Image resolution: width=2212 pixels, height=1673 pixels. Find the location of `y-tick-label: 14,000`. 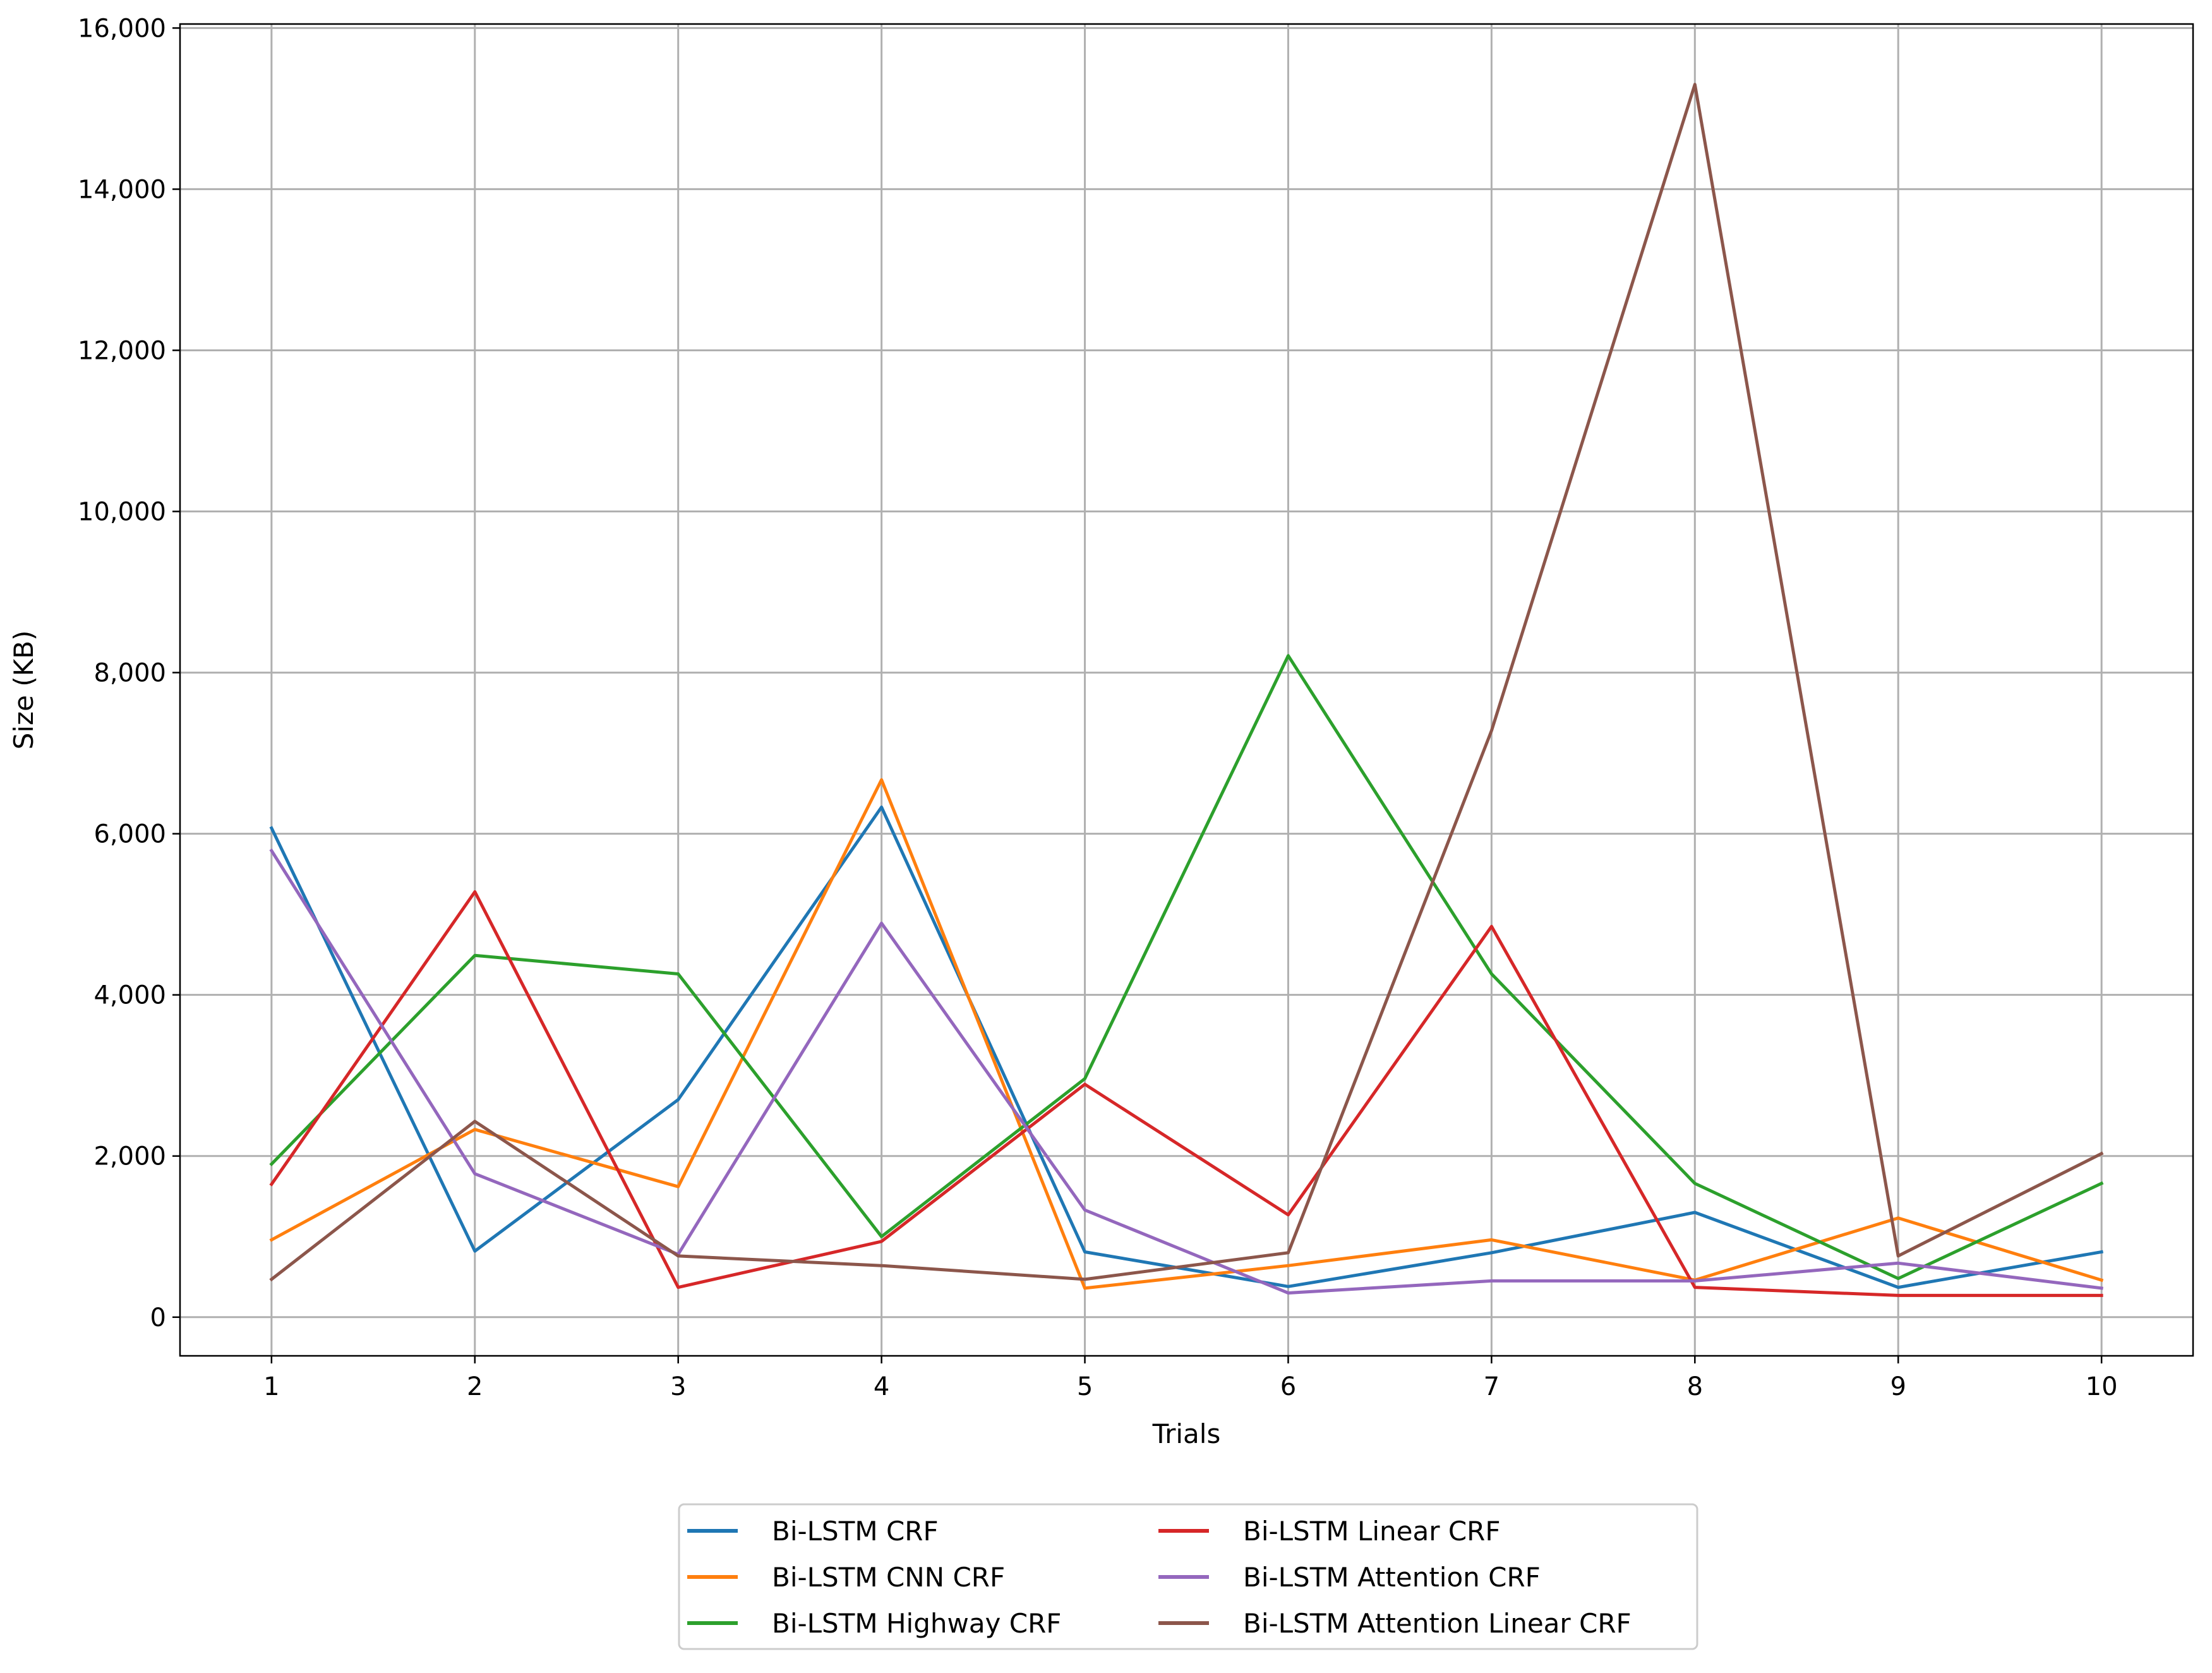

y-tick-label: 14,000 is located at coordinates (122, 189).